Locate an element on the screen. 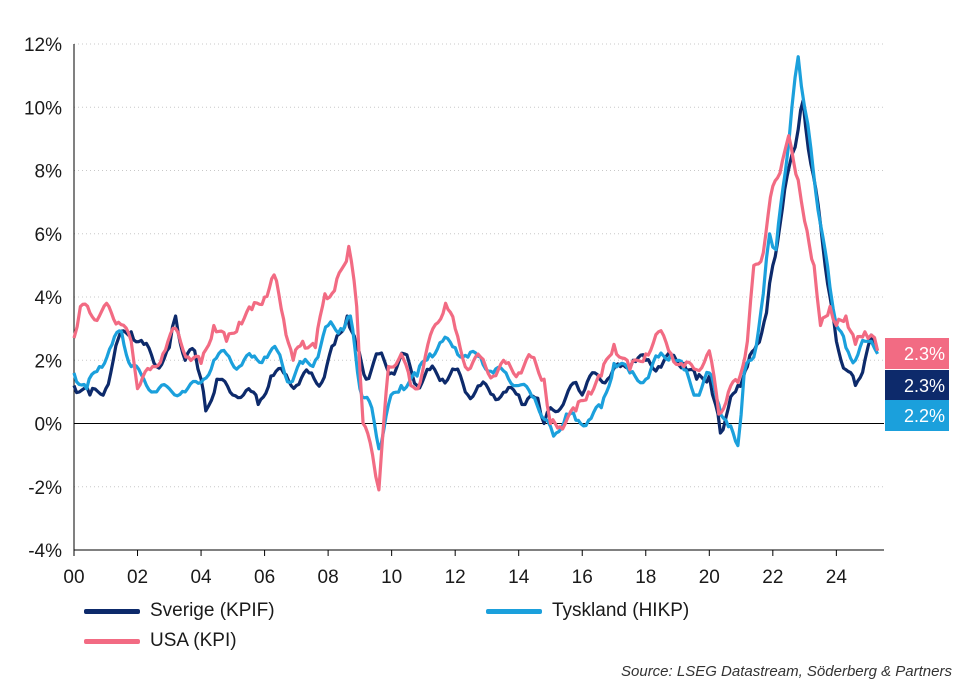  y-axis: -4% -2% 0% 2% 4% 6% 8% 10% 12% is located at coordinates (49, 298).